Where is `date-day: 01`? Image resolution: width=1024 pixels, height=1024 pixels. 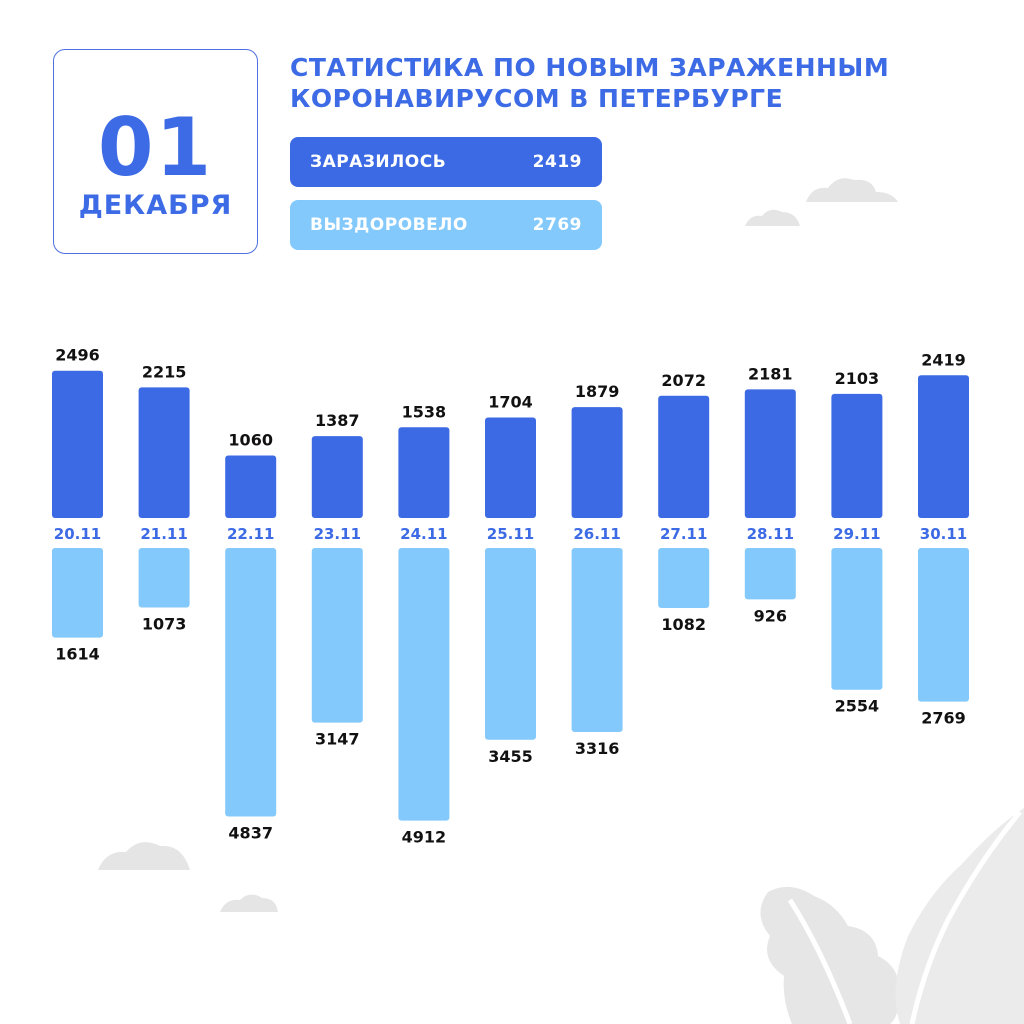
date-day: 01 is located at coordinates (155, 147).